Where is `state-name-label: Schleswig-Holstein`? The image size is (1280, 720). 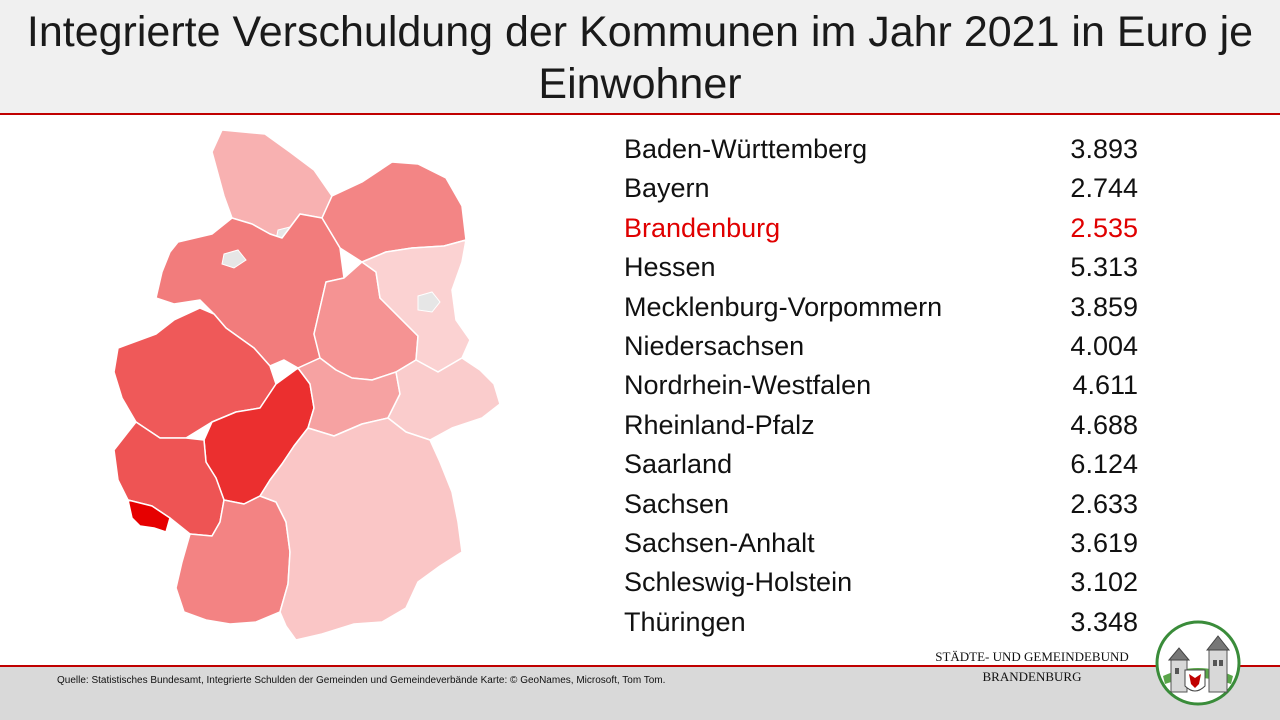 state-name-label: Schleswig-Holstein is located at coordinates (738, 582).